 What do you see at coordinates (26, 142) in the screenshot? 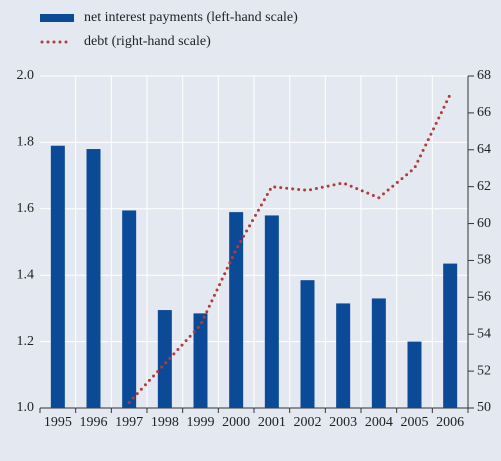
I see `y-tick-label: 1.8` at bounding box center [26, 142].